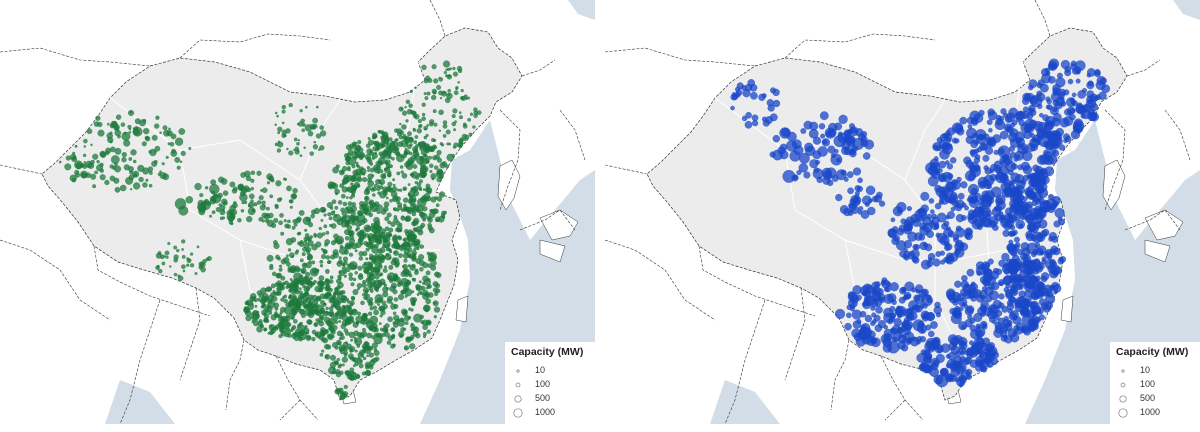 The width and height of the screenshot is (1200, 432). Describe the element at coordinates (240, 205) in the screenshot. I see `province-border` at that location.